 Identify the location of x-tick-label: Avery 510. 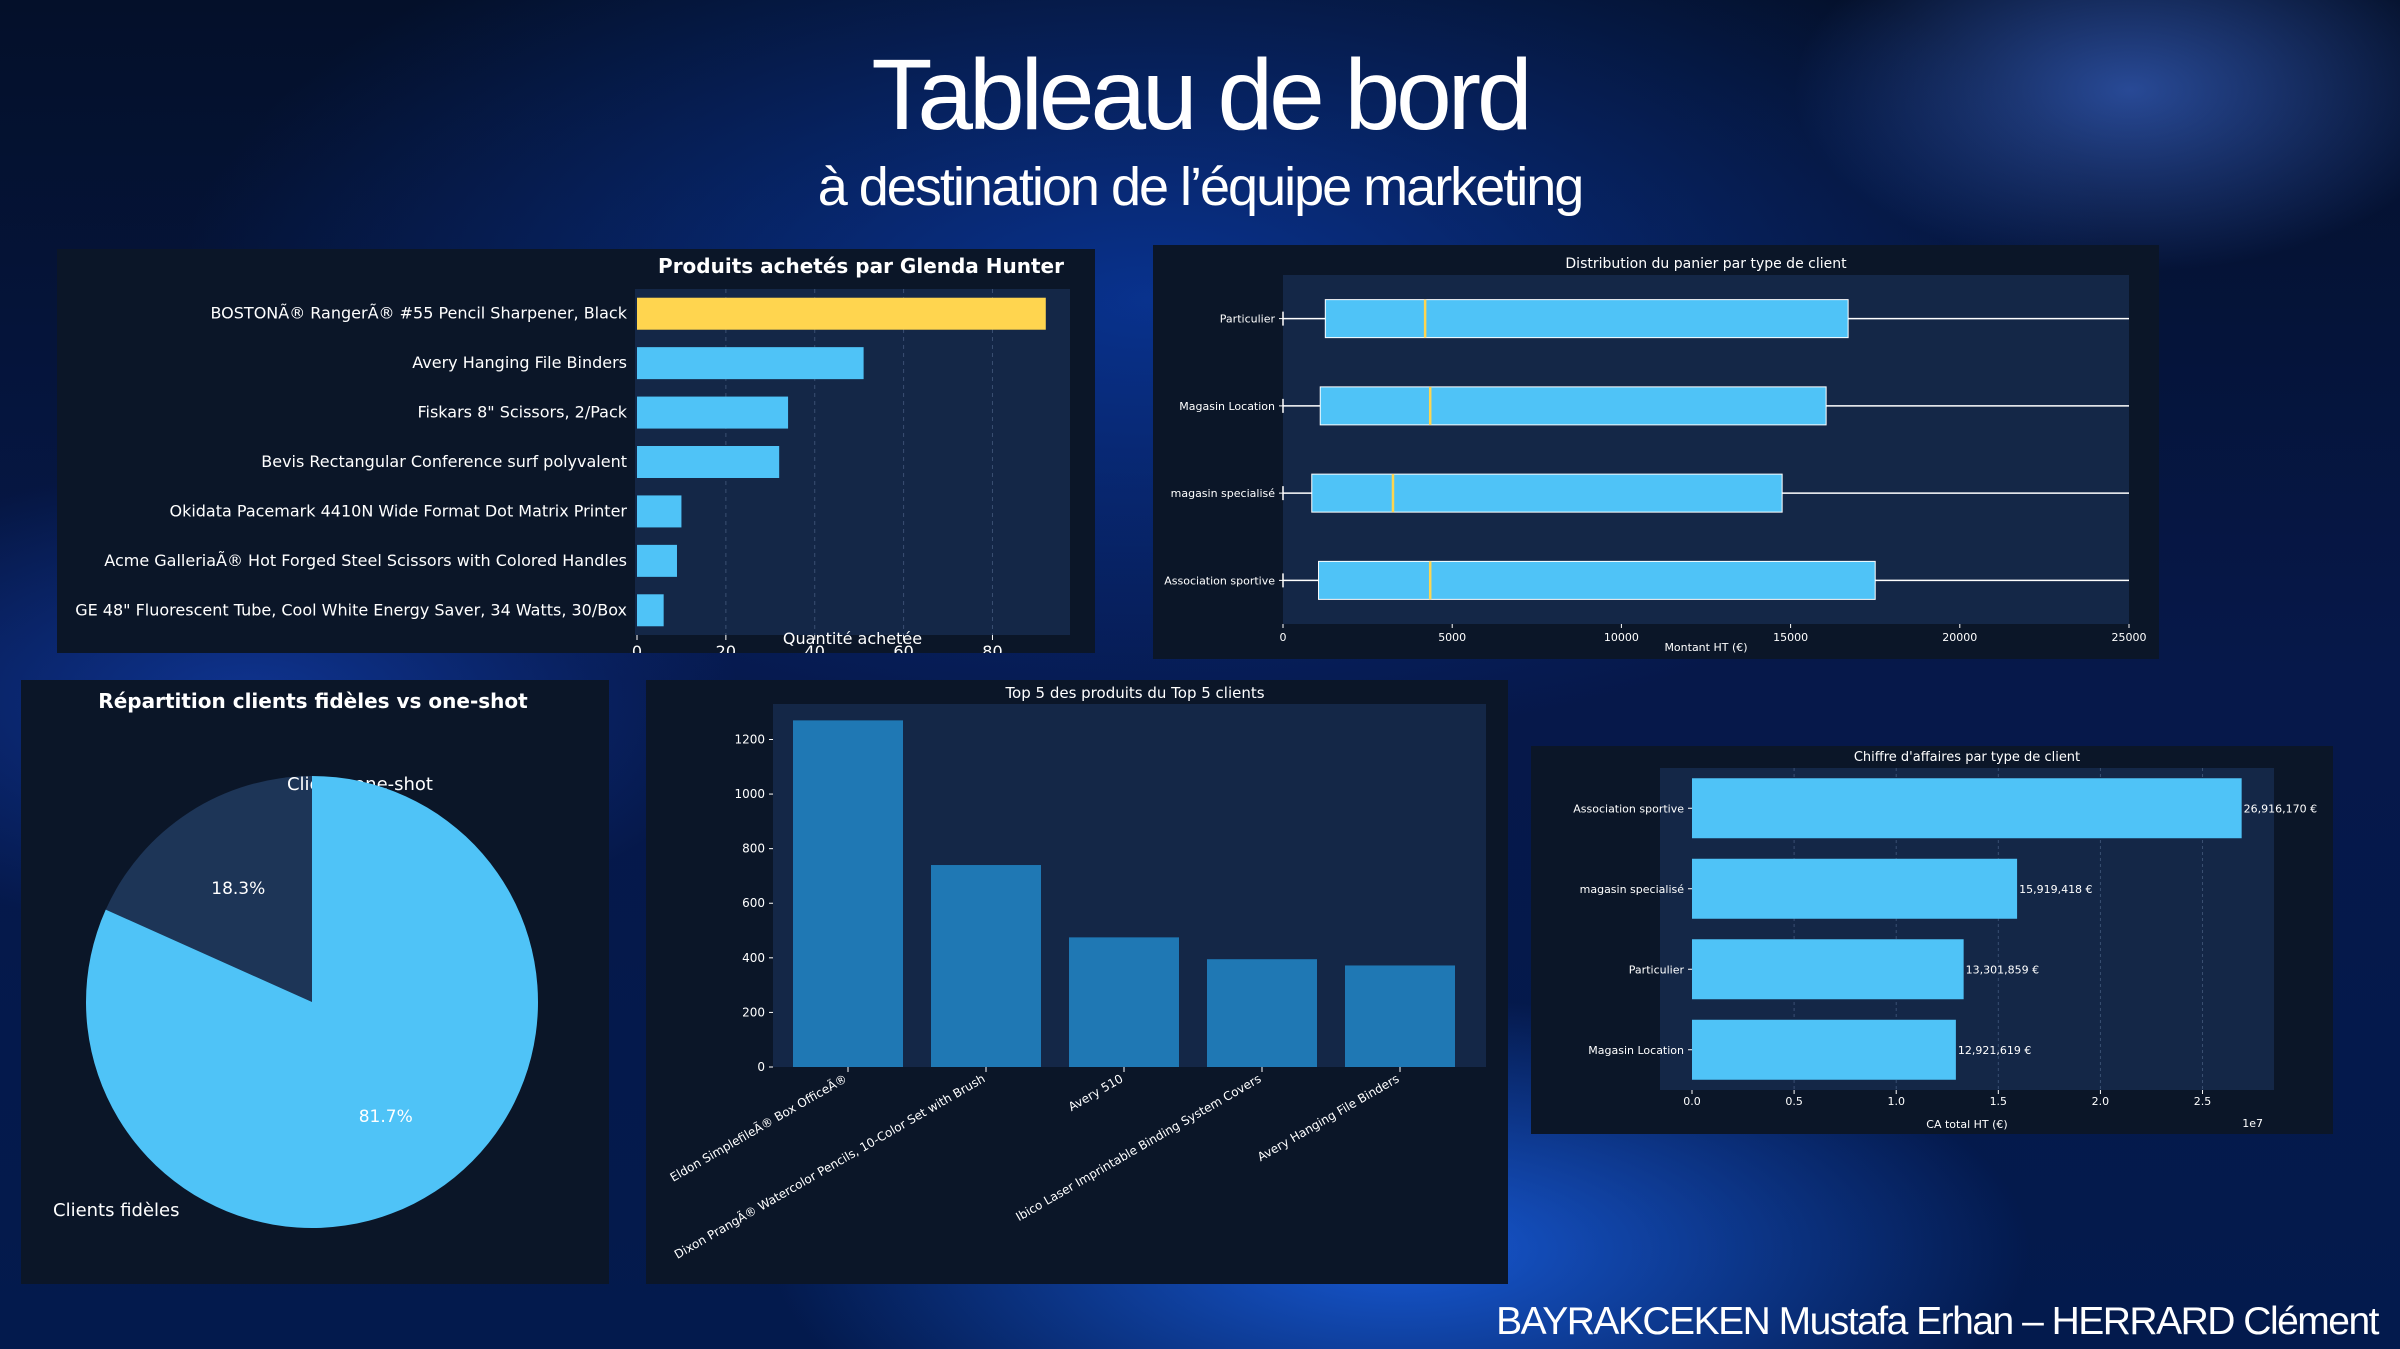
(1096, 1092).